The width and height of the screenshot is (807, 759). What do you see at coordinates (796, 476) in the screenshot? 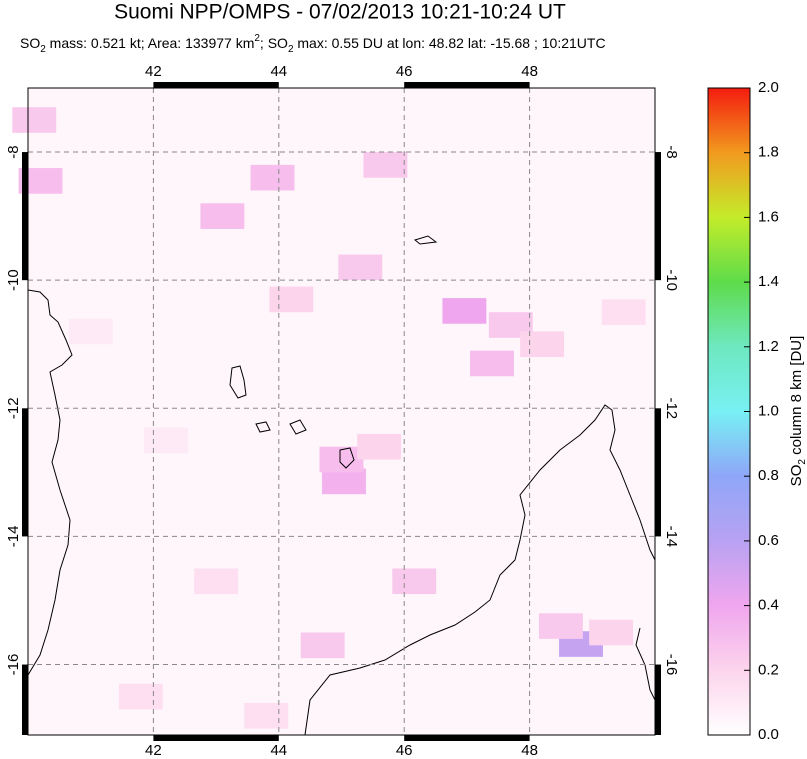
I see `label-part: SO` at bounding box center [796, 476].